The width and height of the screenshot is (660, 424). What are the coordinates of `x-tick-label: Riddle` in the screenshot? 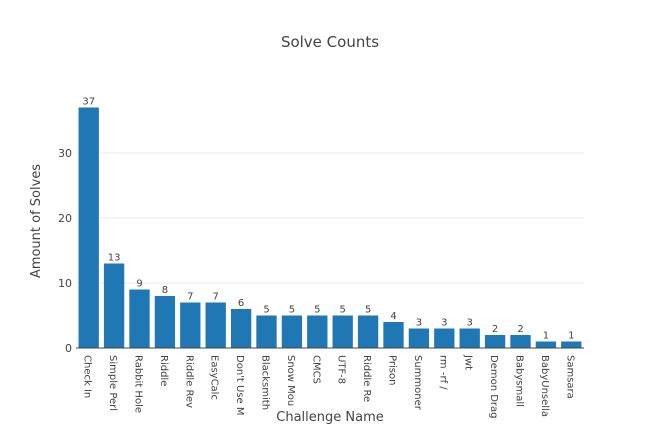 It's located at (163, 370).